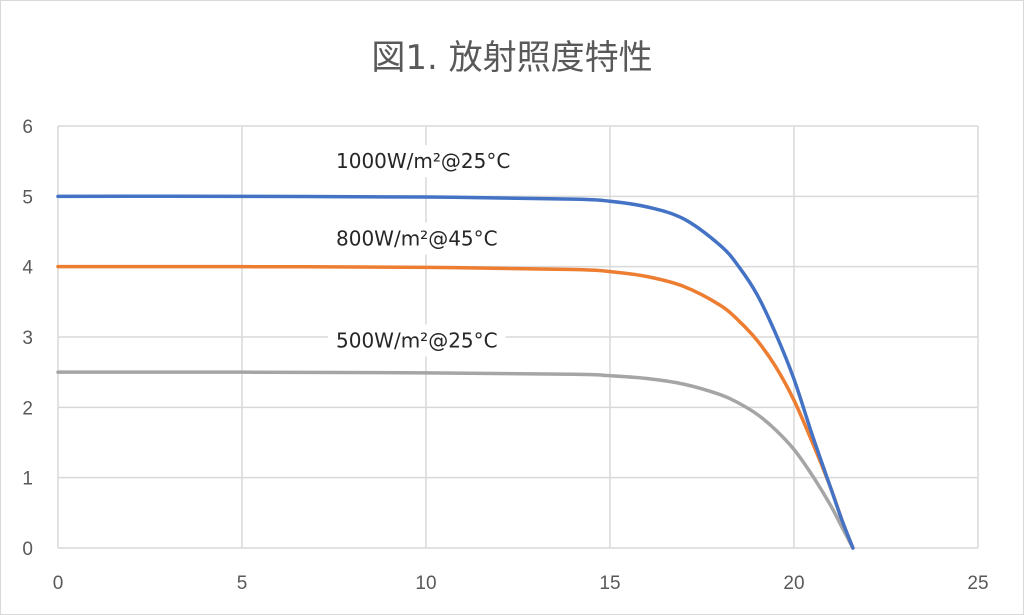 Image resolution: width=1024 pixels, height=615 pixels. I want to click on annotation-label: 500W/m²@25°C, so click(417, 341).